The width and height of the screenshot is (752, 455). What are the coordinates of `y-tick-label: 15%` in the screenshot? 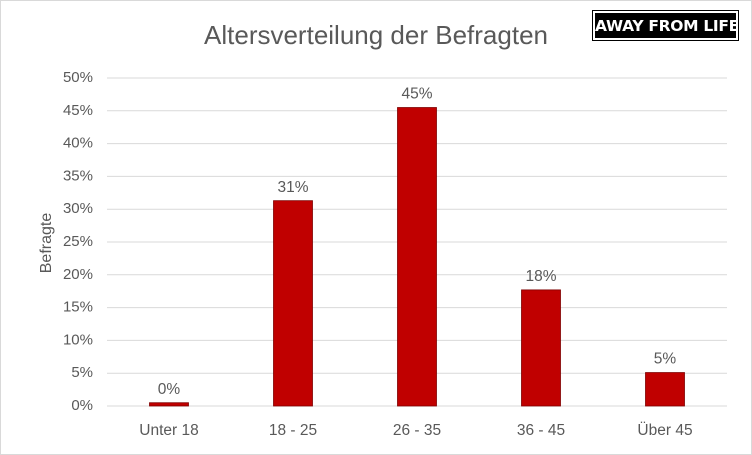 It's located at (78, 307).